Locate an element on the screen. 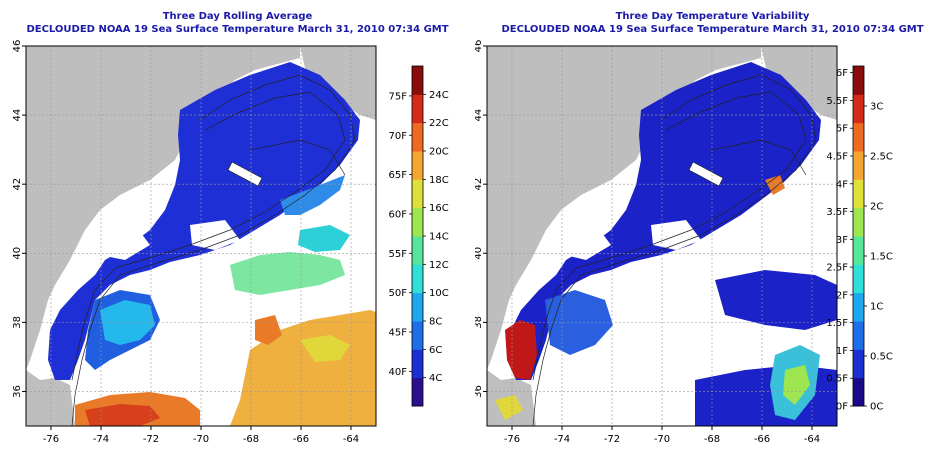 This screenshot has height=475, width=950. colorbar-label-fahrenheit: 5.5F is located at coordinates (837, 101).